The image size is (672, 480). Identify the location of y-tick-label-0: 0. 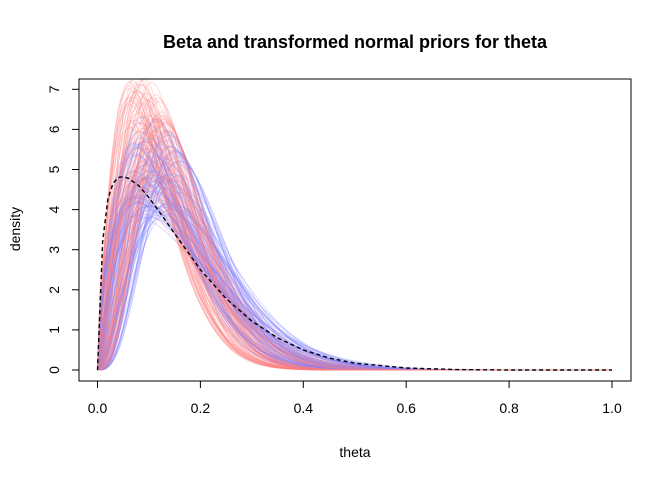
(54, 370).